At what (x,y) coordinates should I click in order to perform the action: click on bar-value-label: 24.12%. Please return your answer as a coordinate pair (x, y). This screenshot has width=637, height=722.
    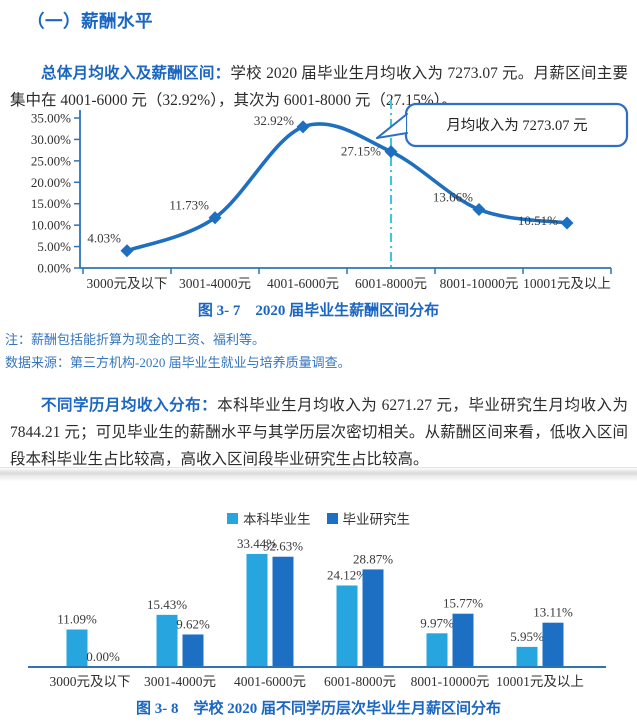
    Looking at the image, I should click on (347, 574).